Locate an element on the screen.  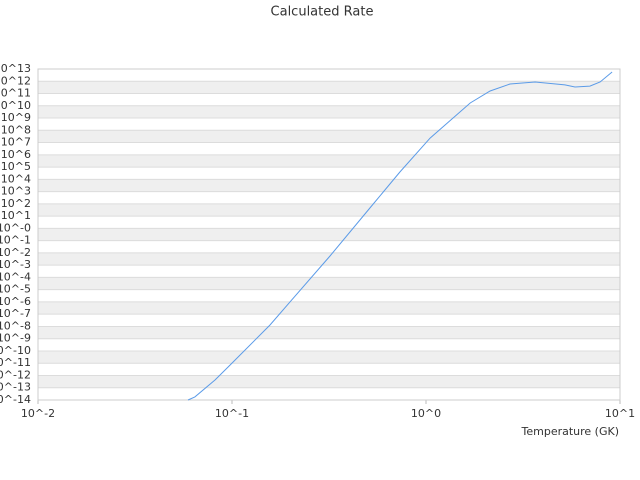
x-axis-label: Temperature (GK) is located at coordinates (570, 431).